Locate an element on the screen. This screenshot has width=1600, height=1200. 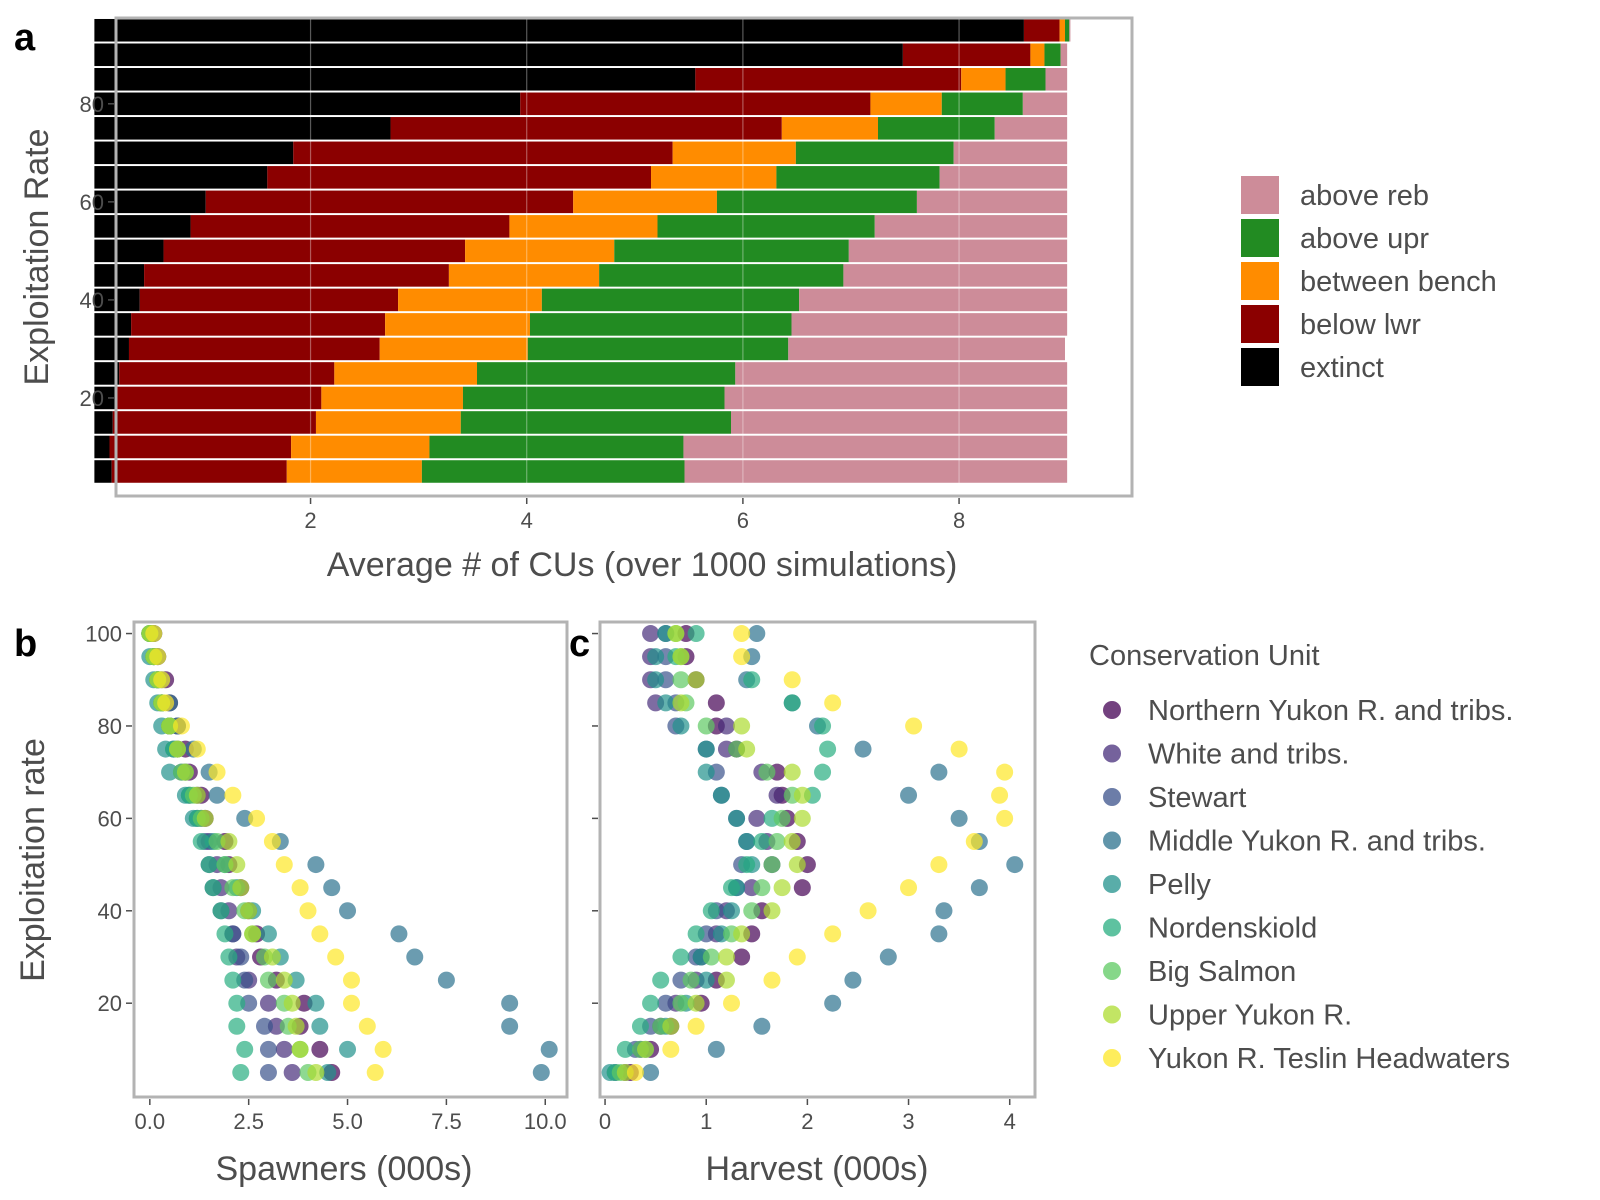
x-tick-label-2: 2 is located at coordinates (807, 1121).